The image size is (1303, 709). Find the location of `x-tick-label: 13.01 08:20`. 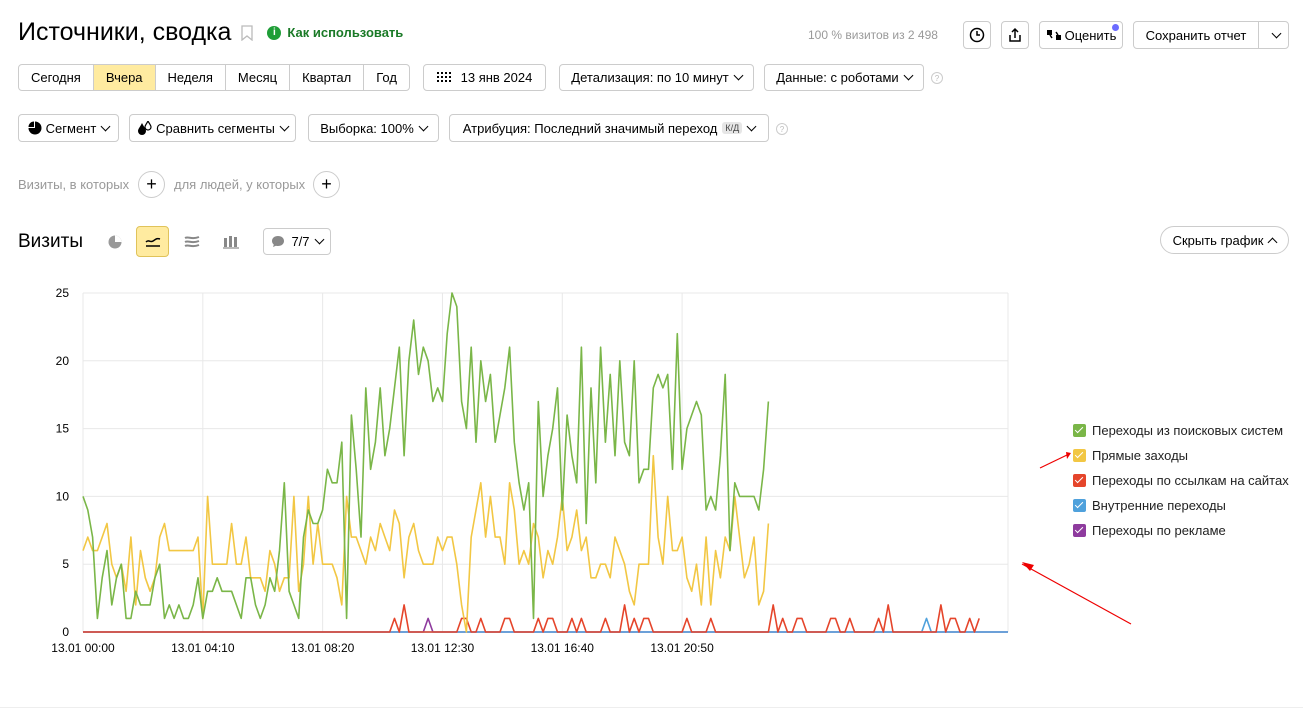

x-tick-label: 13.01 08:20 is located at coordinates (323, 648).